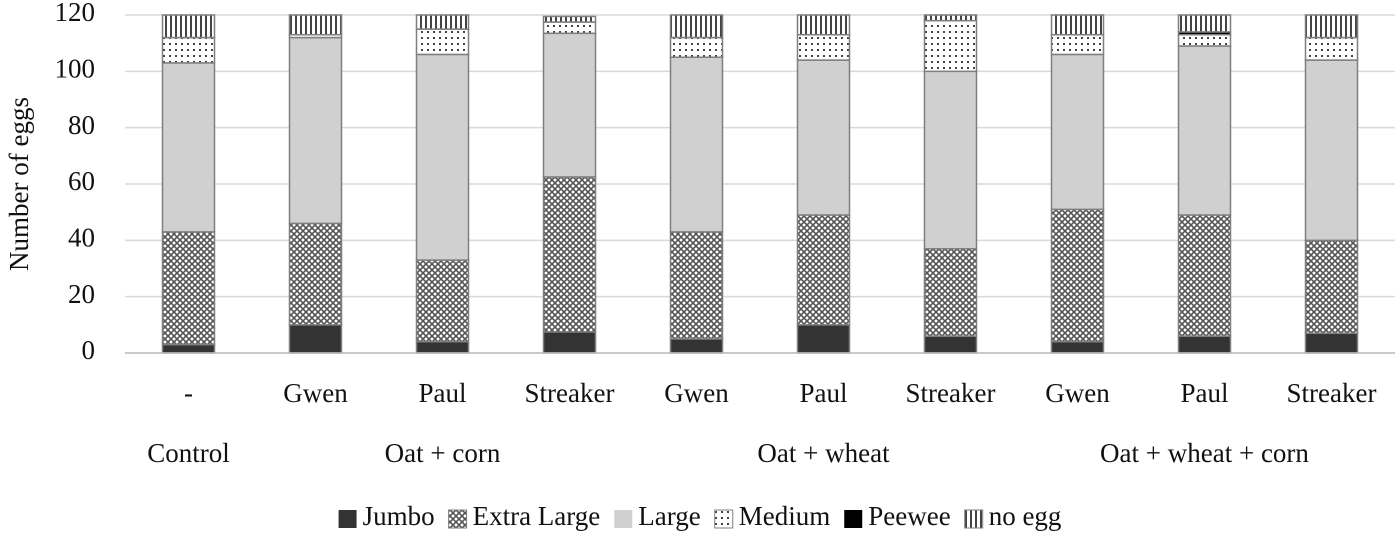 Image resolution: width=1400 pixels, height=537 pixels. I want to click on group-label: Control, so click(188, 453).